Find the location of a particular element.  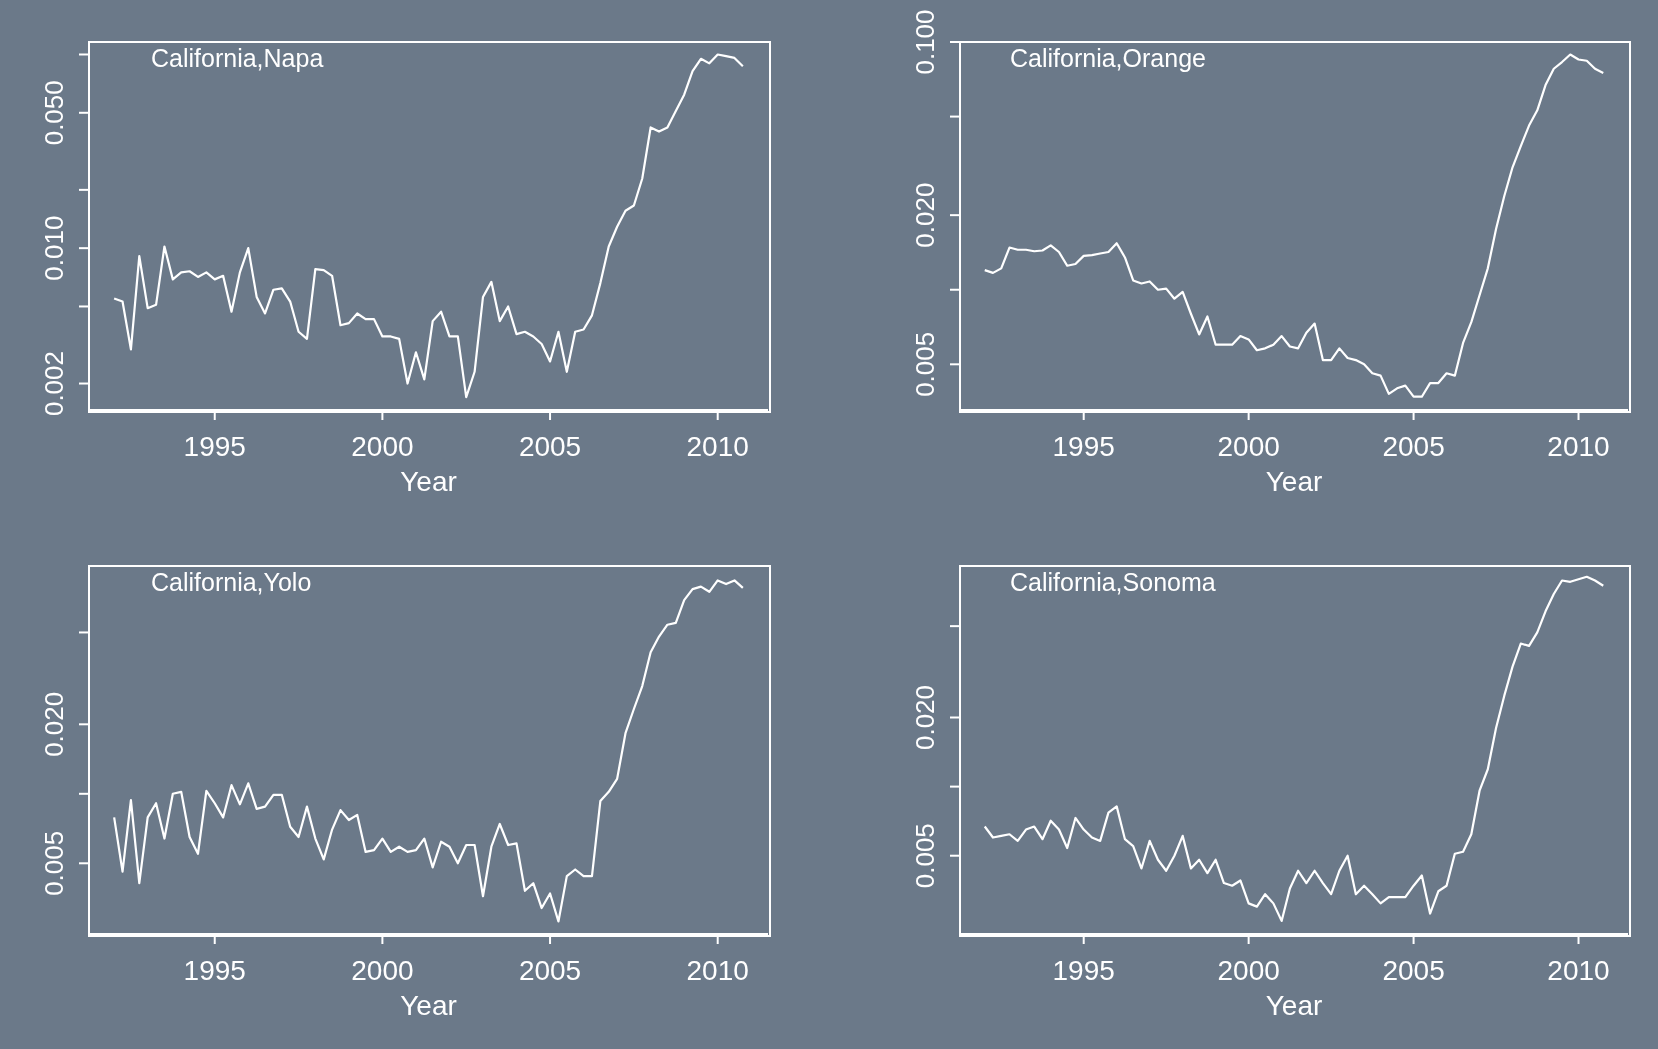

y-tick-label: 0.002 is located at coordinates (54, 383).